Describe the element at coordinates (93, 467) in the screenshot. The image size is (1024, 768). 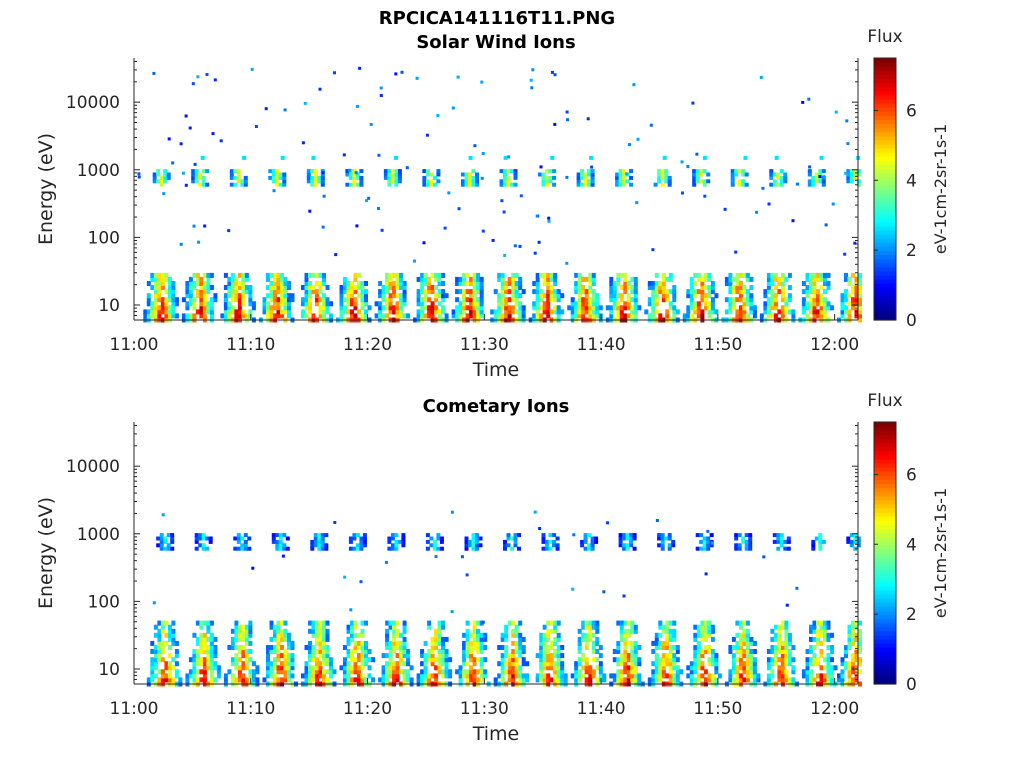
I see `y-tick-label: 10000` at that location.